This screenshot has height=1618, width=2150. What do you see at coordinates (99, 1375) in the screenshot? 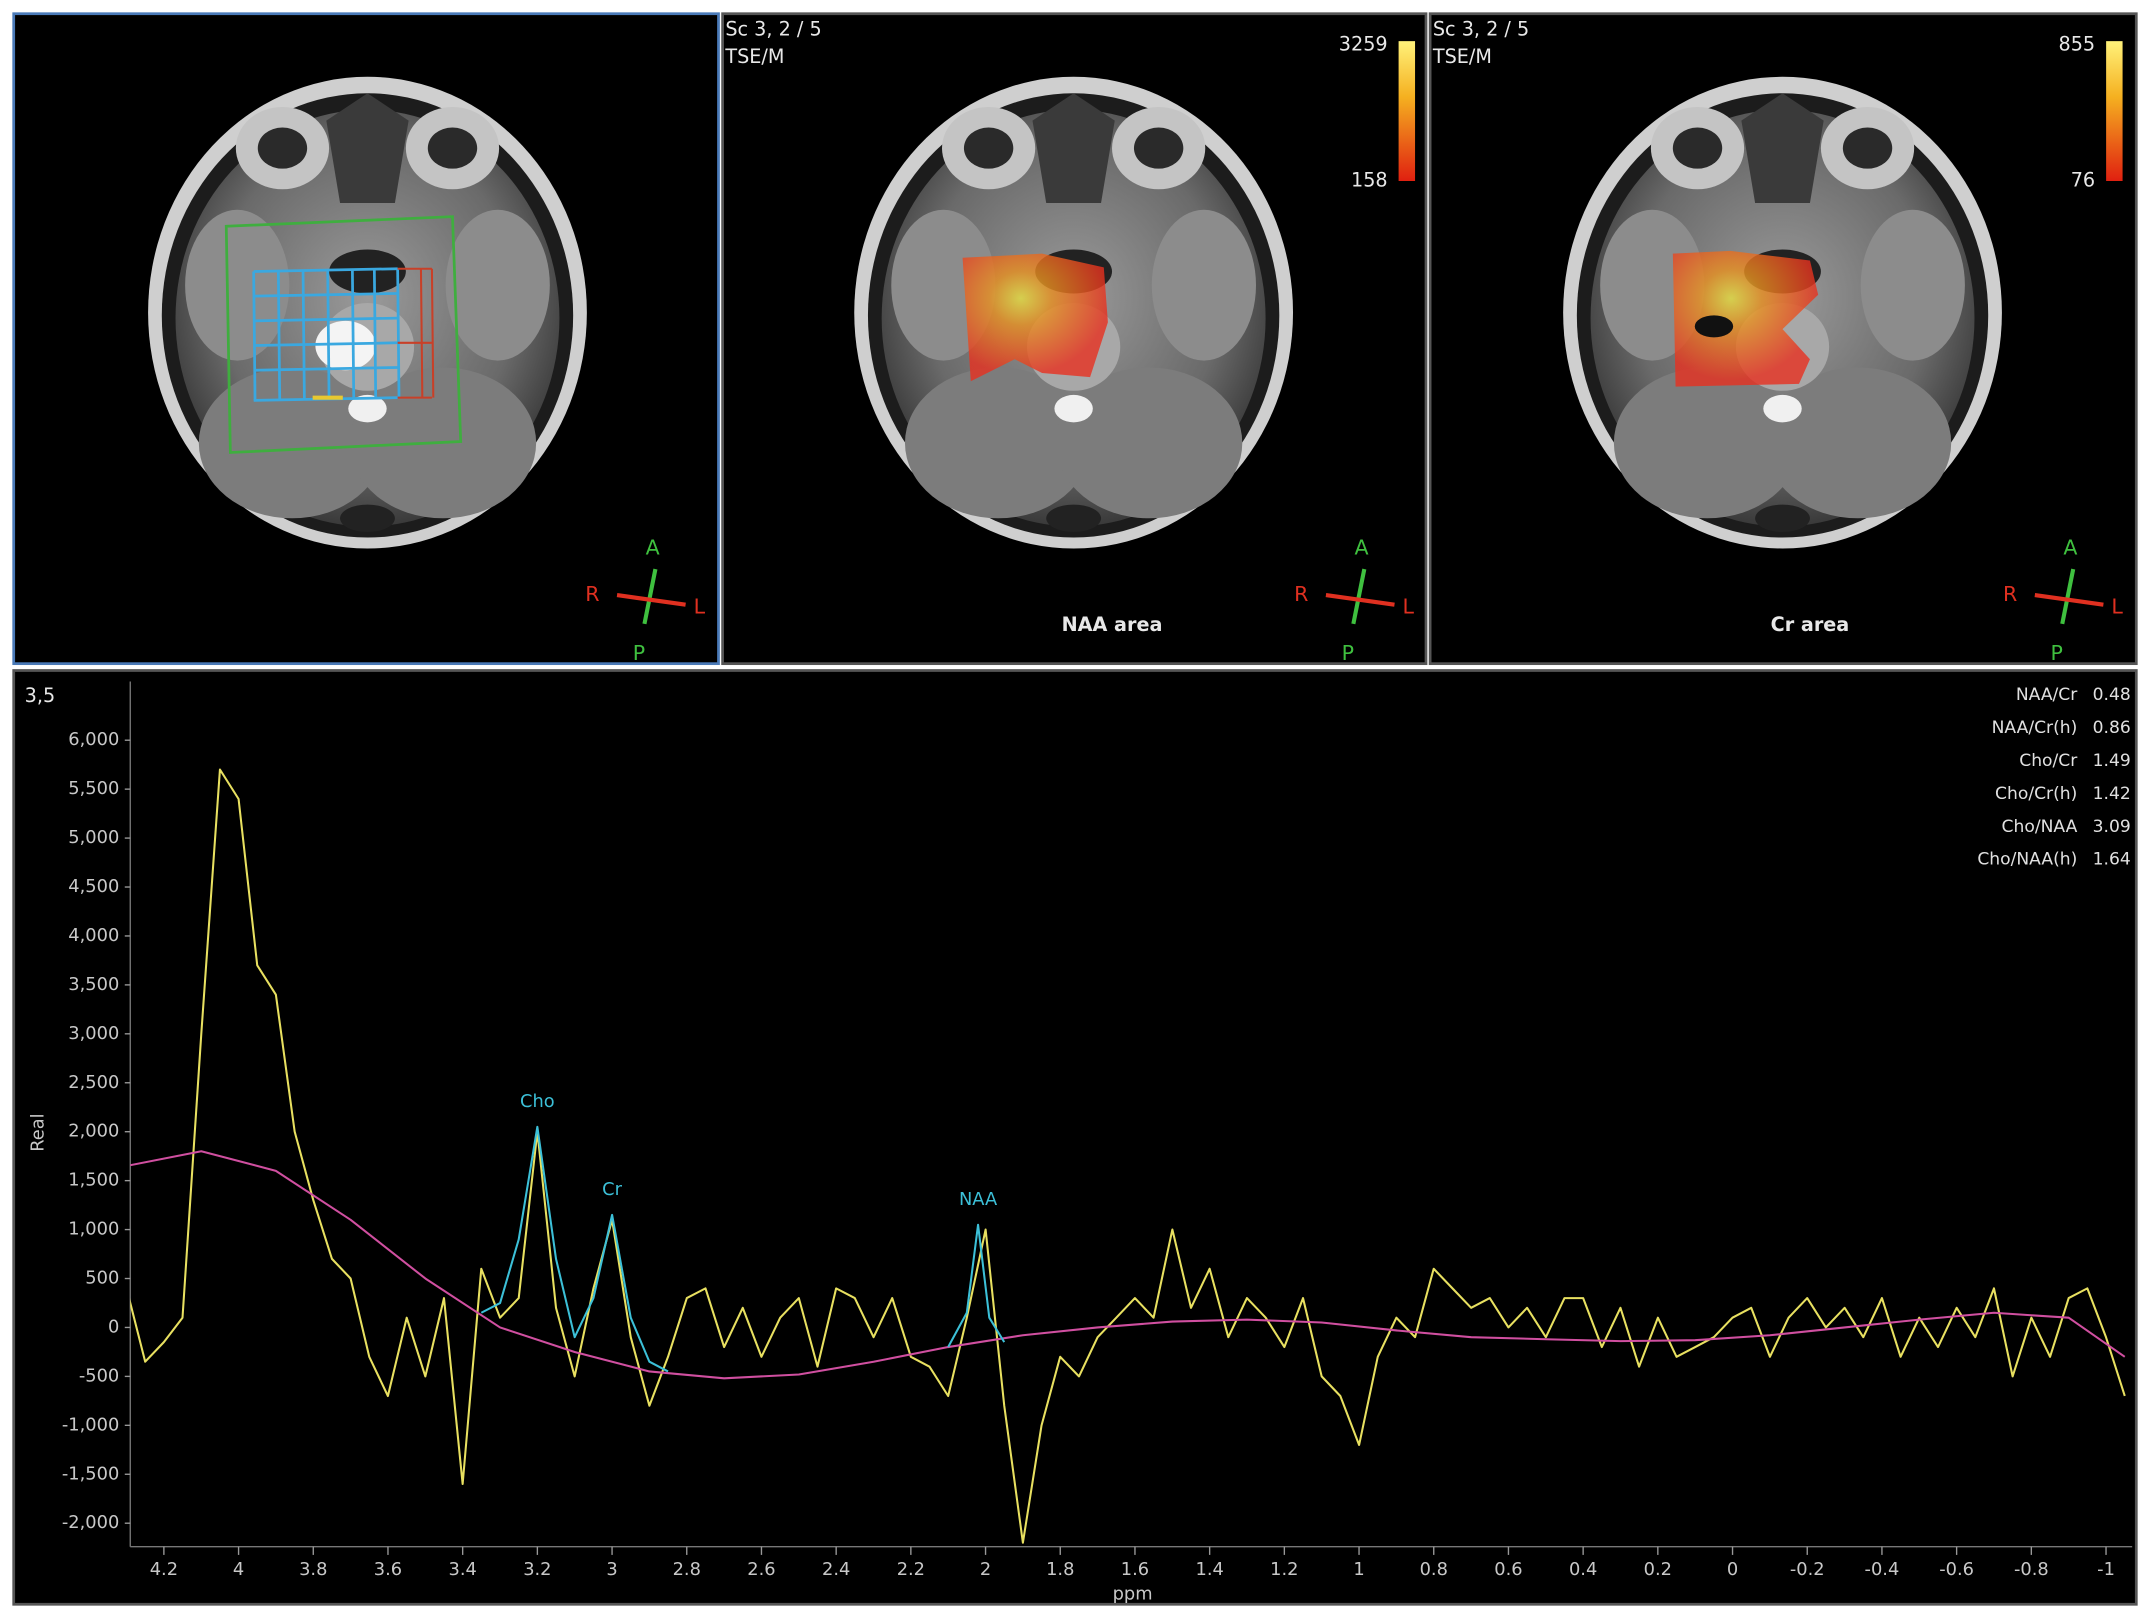
I see `y-tick-label: -500` at bounding box center [99, 1375].